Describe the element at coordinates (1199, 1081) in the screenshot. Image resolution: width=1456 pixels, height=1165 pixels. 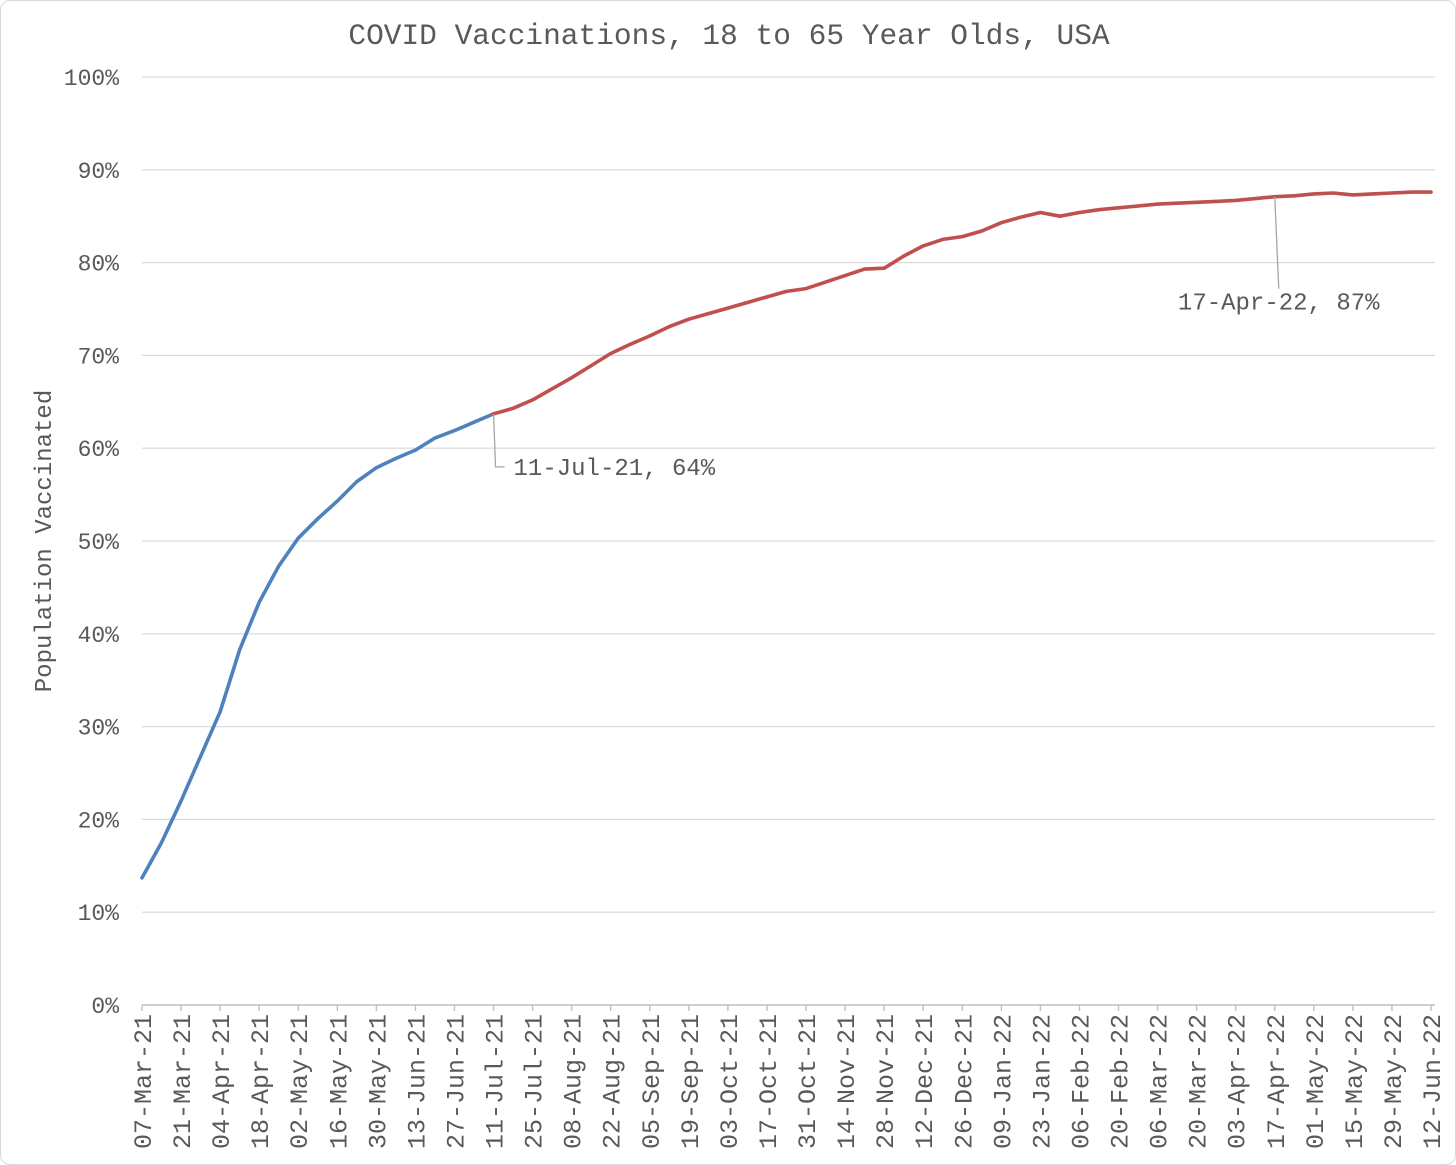
I see `x-tick-label: 20-Mar-22` at that location.